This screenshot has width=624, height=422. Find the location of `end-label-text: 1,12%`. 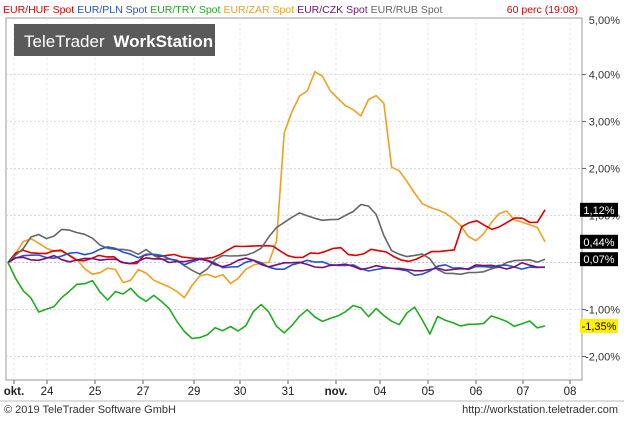

end-label-text: 1,12% is located at coordinates (598, 211).